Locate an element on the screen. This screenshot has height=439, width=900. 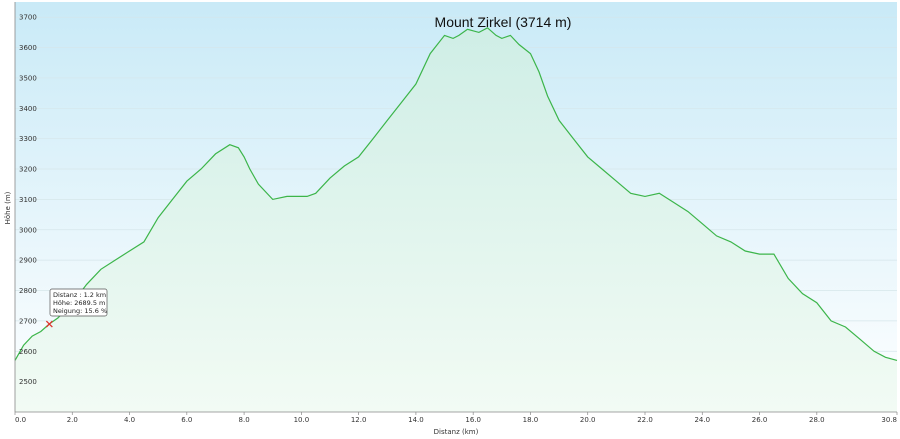
marker-tooltip-line: Höhe: 2689.5 m is located at coordinates (79, 303).